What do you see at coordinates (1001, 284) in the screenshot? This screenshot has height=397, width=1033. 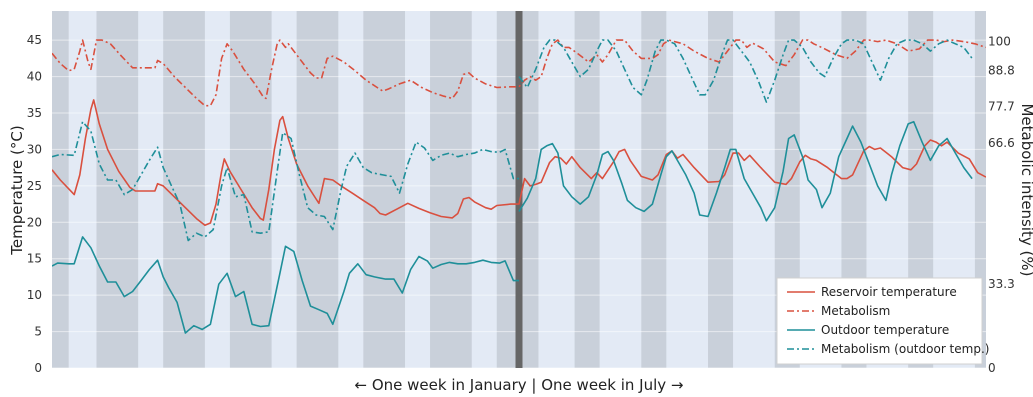 I see `right-tick-label: 33.3` at bounding box center [1001, 284].